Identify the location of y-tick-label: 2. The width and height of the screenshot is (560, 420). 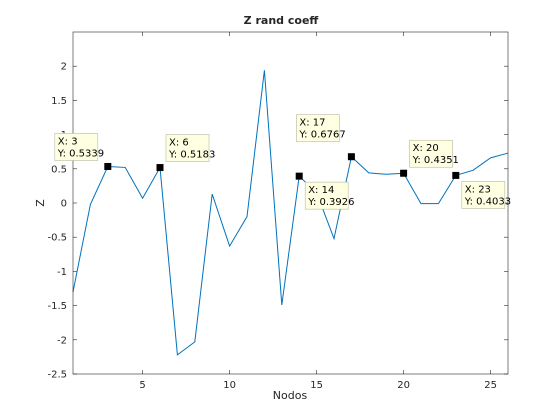
(64, 67).